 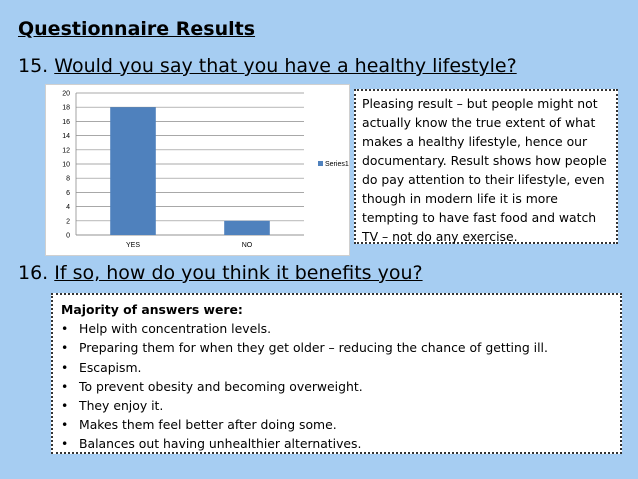 I want to click on answer-item: • Help with concentration levels., so click(x=336, y=328).